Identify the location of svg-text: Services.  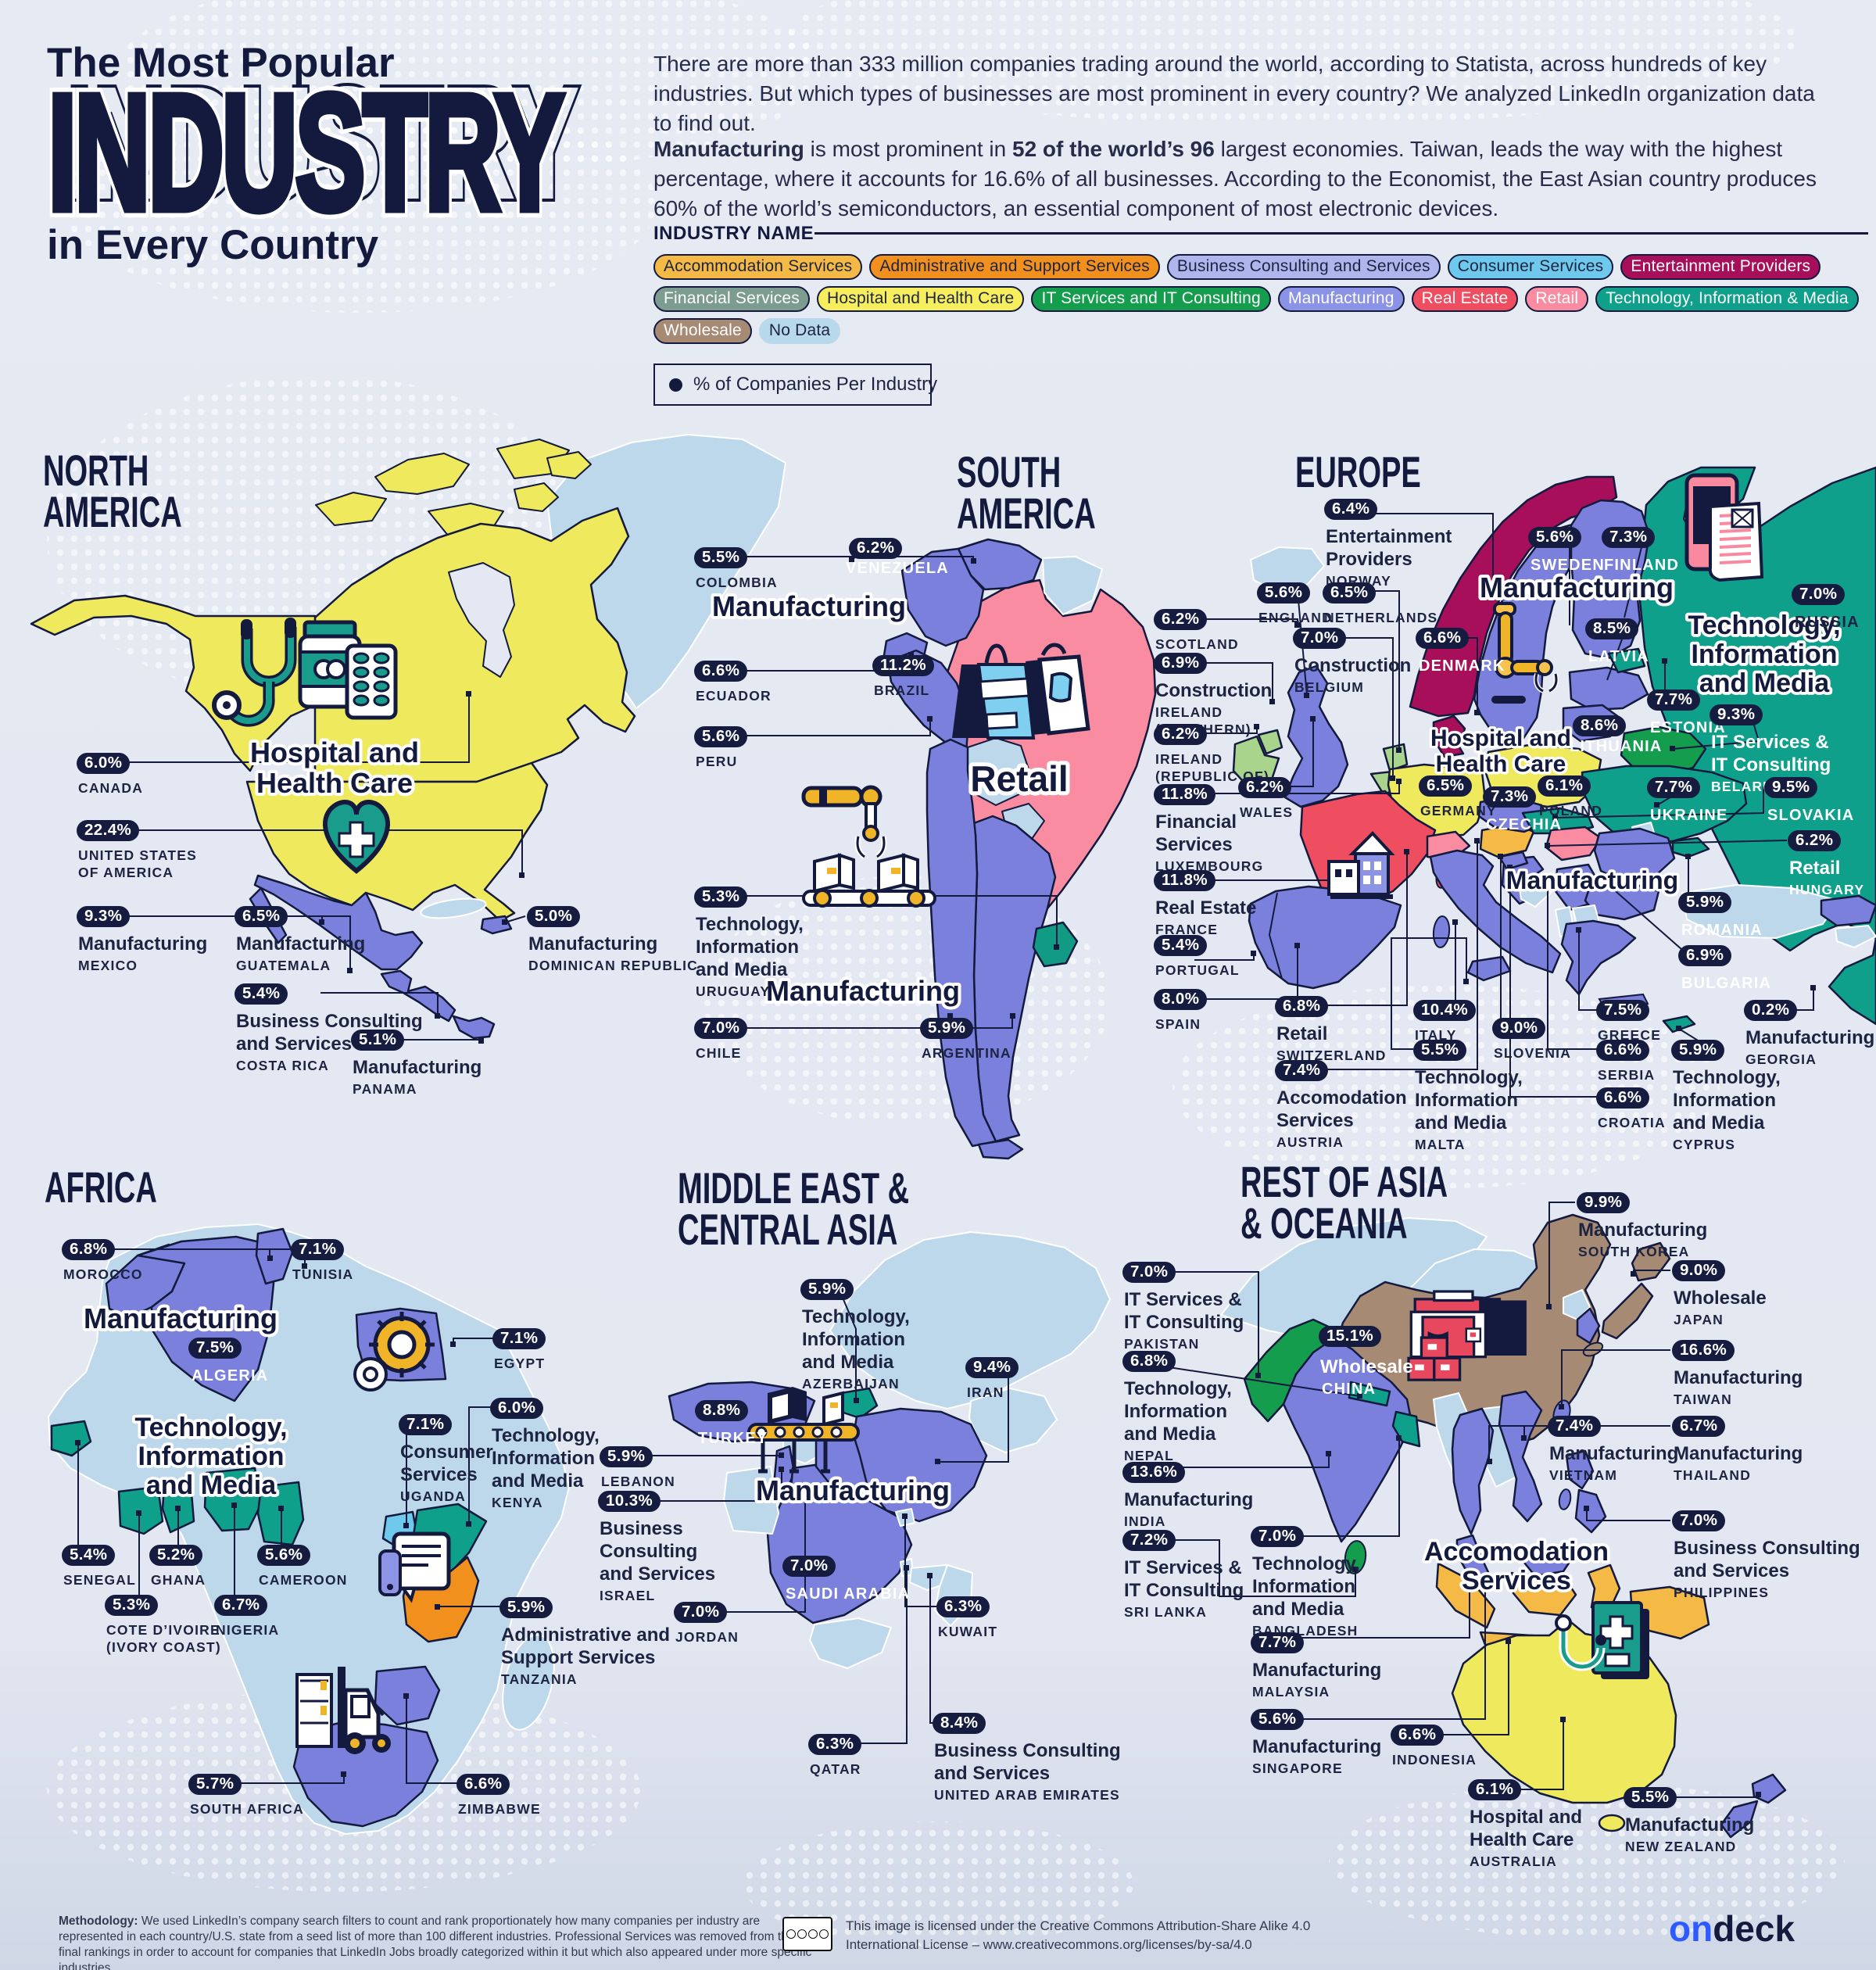
(1516, 1581).